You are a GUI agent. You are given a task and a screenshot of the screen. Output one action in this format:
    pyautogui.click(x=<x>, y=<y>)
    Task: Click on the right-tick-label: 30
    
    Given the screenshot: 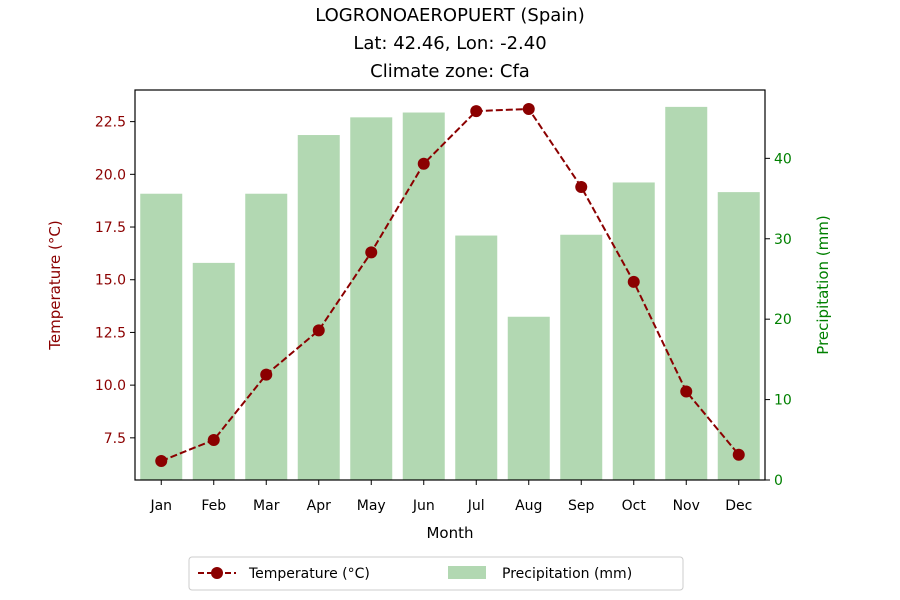 What is the action you would take?
    pyautogui.click(x=783, y=240)
    